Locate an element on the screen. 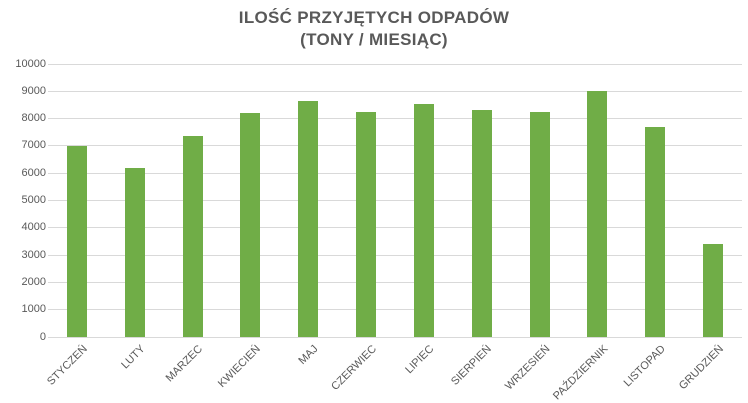 This screenshot has width=748, height=403. bar-luty is located at coordinates (134, 252).